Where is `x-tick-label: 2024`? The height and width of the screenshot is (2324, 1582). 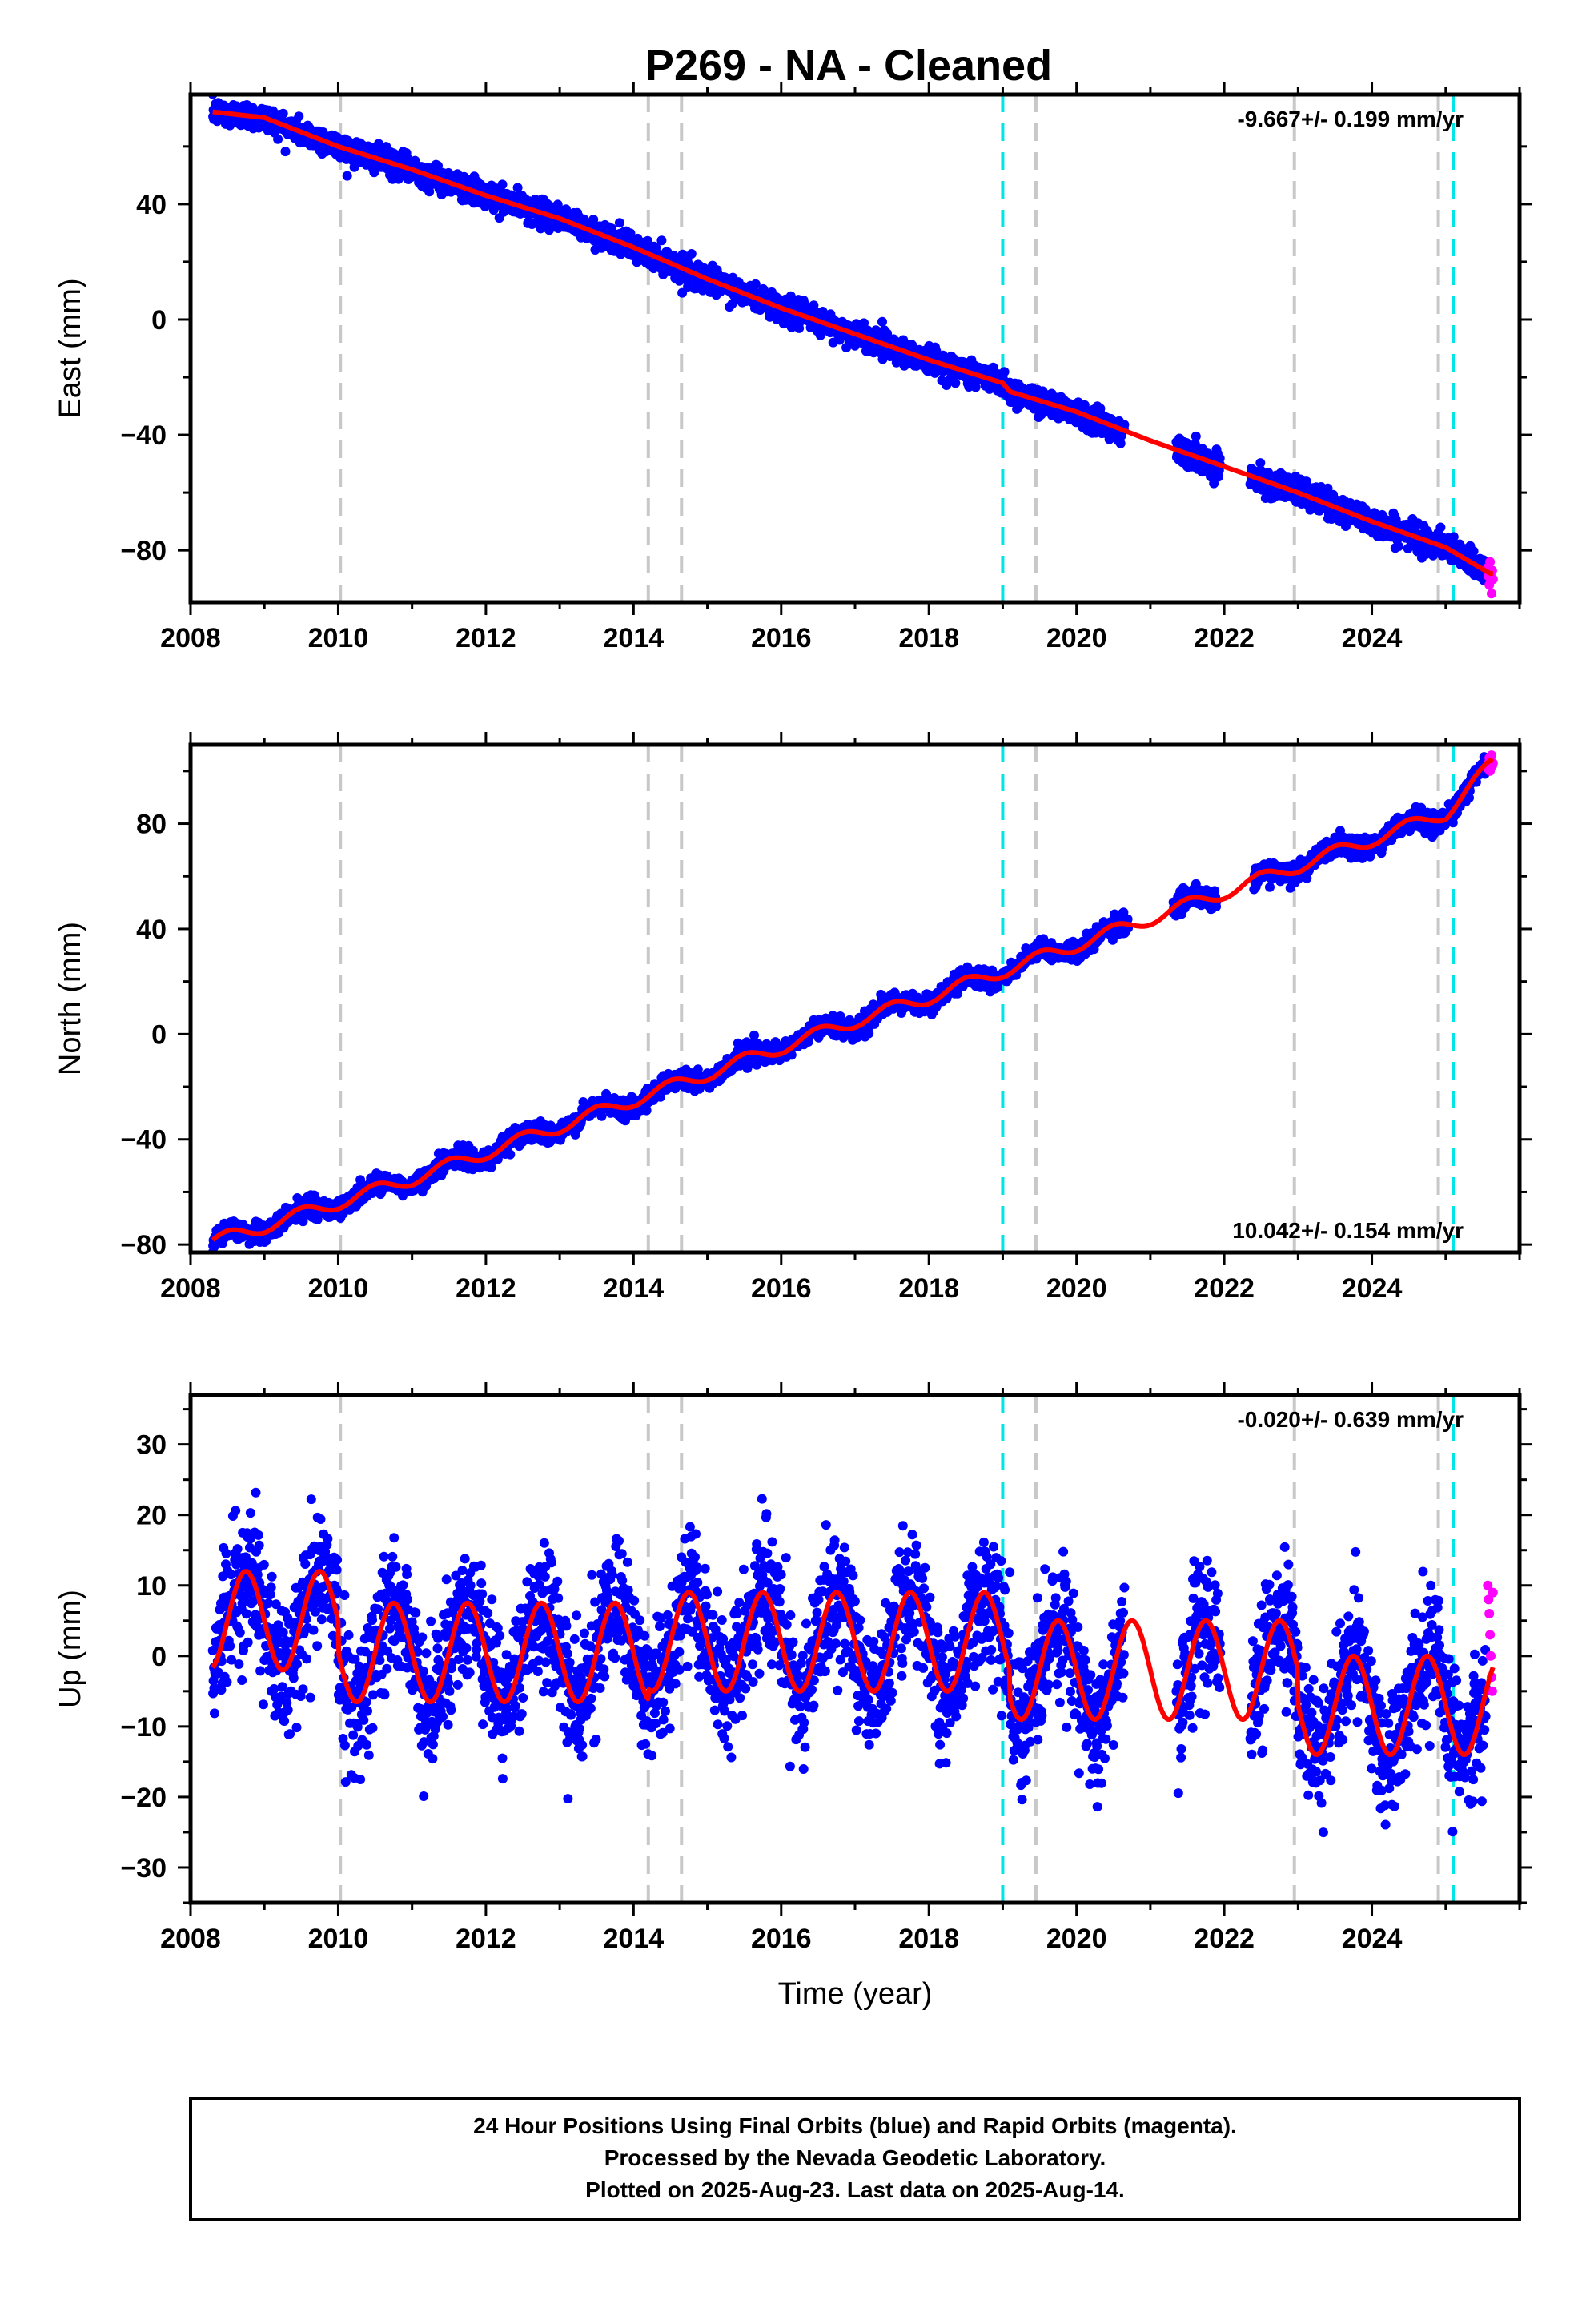
x-tick-label: 2024 is located at coordinates (1372, 638).